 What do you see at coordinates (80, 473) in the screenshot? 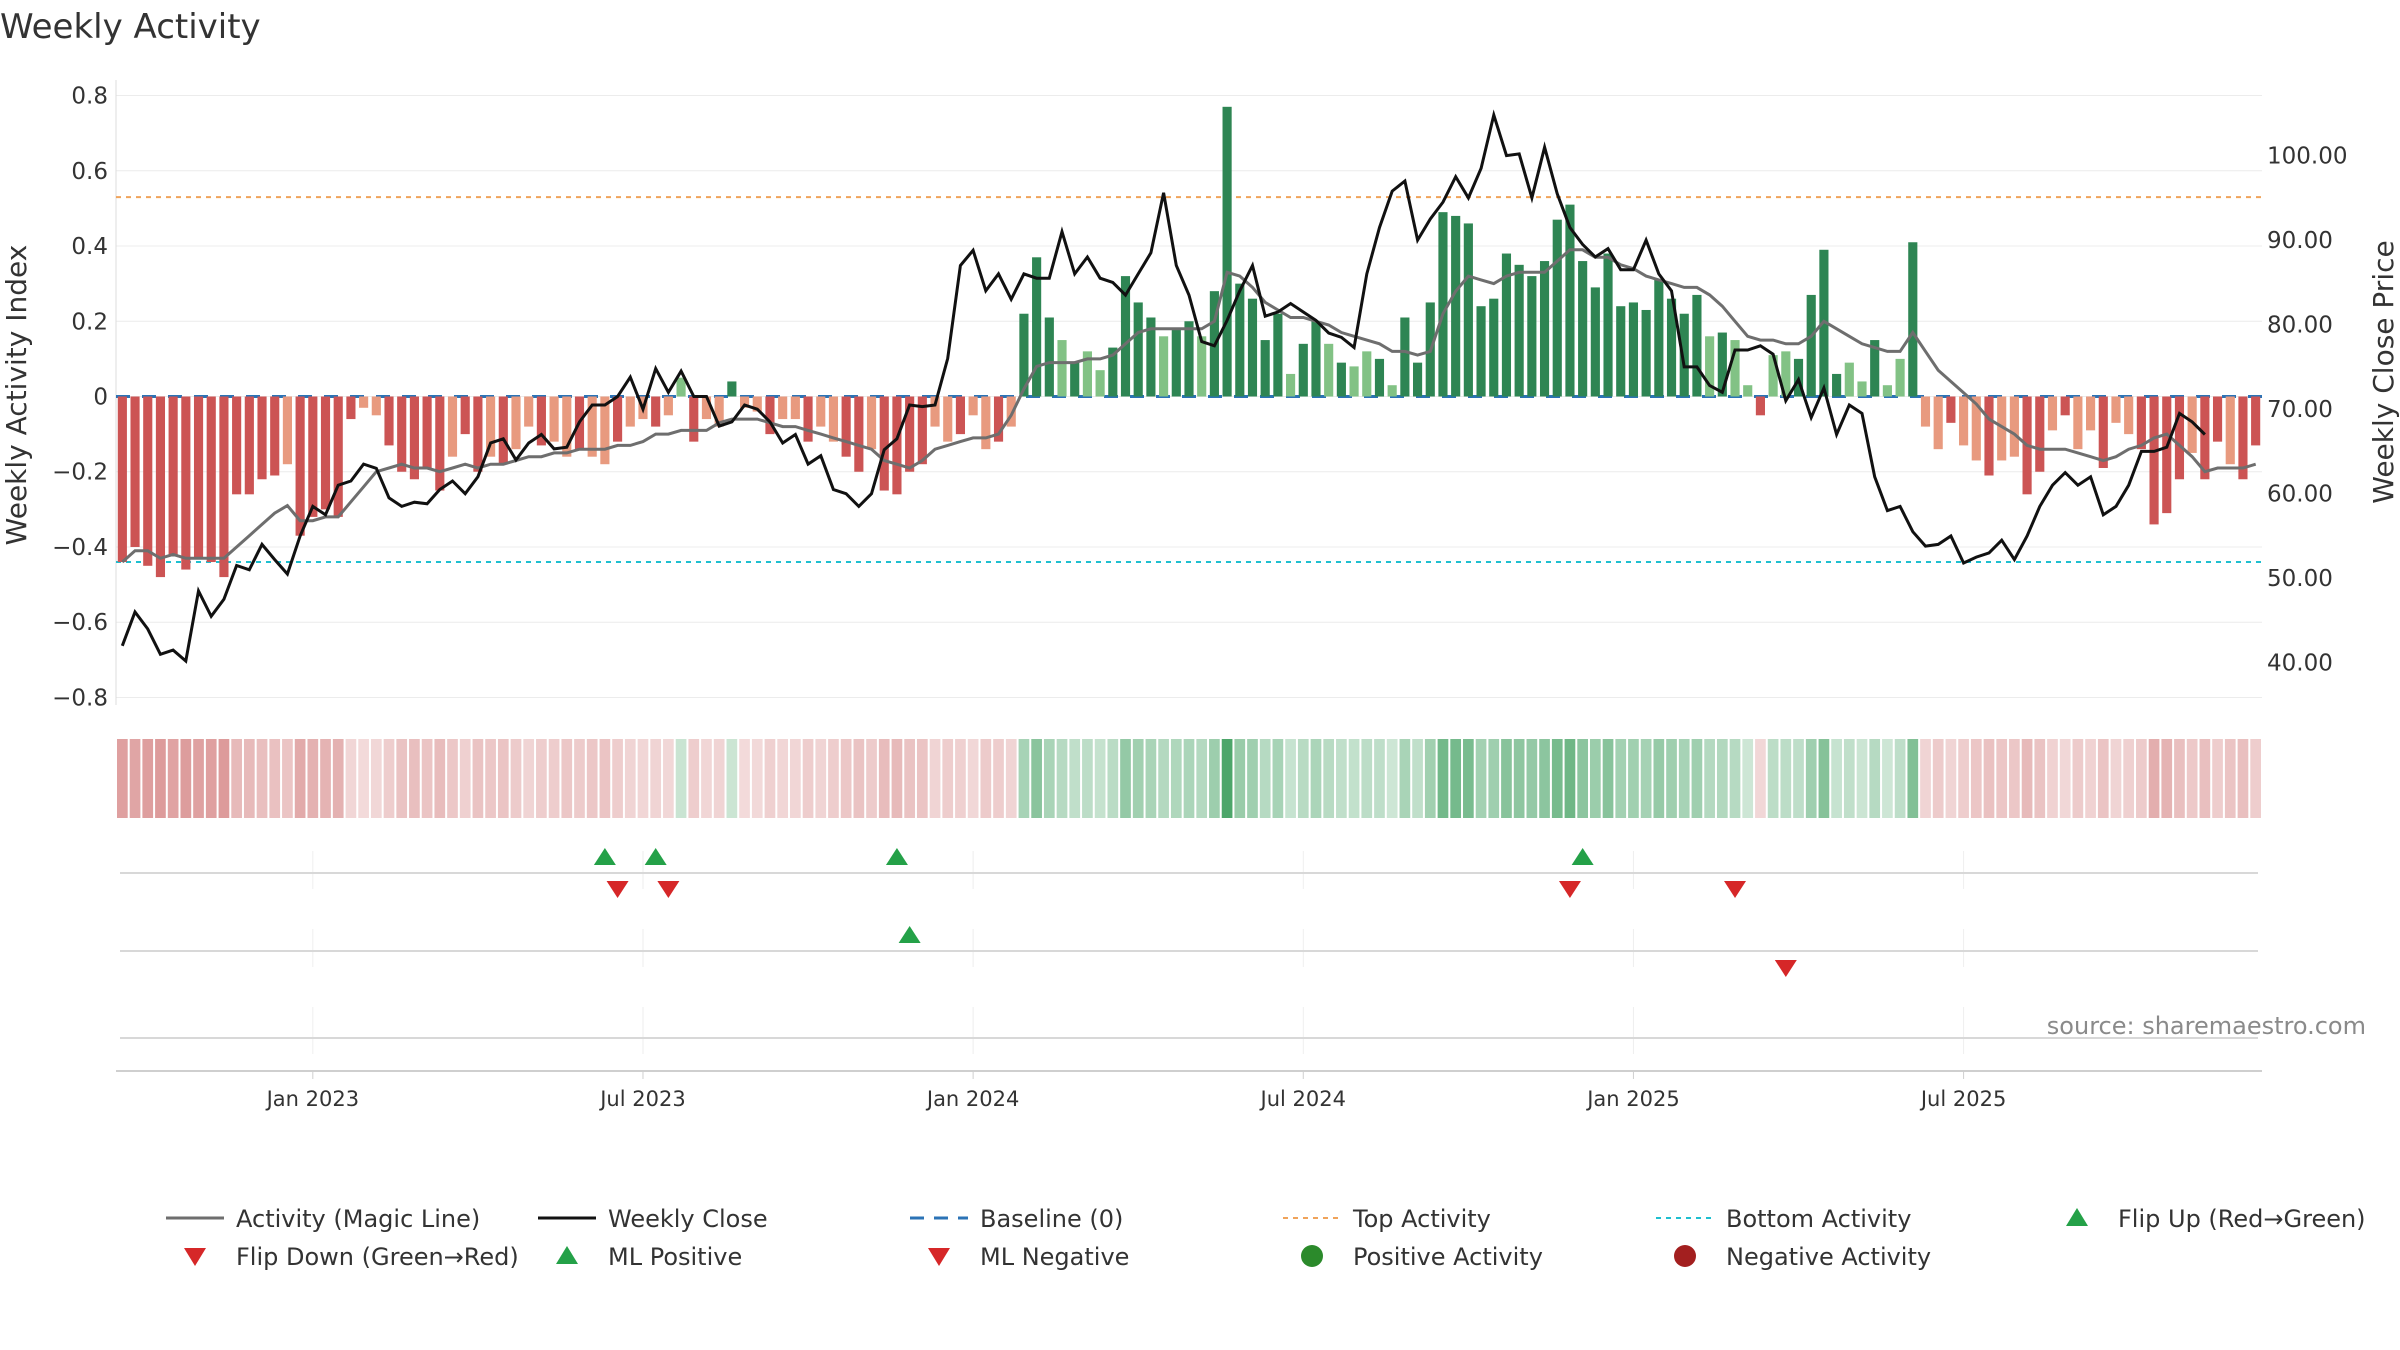
I see `left-tick-label: −0.2` at bounding box center [80, 473].